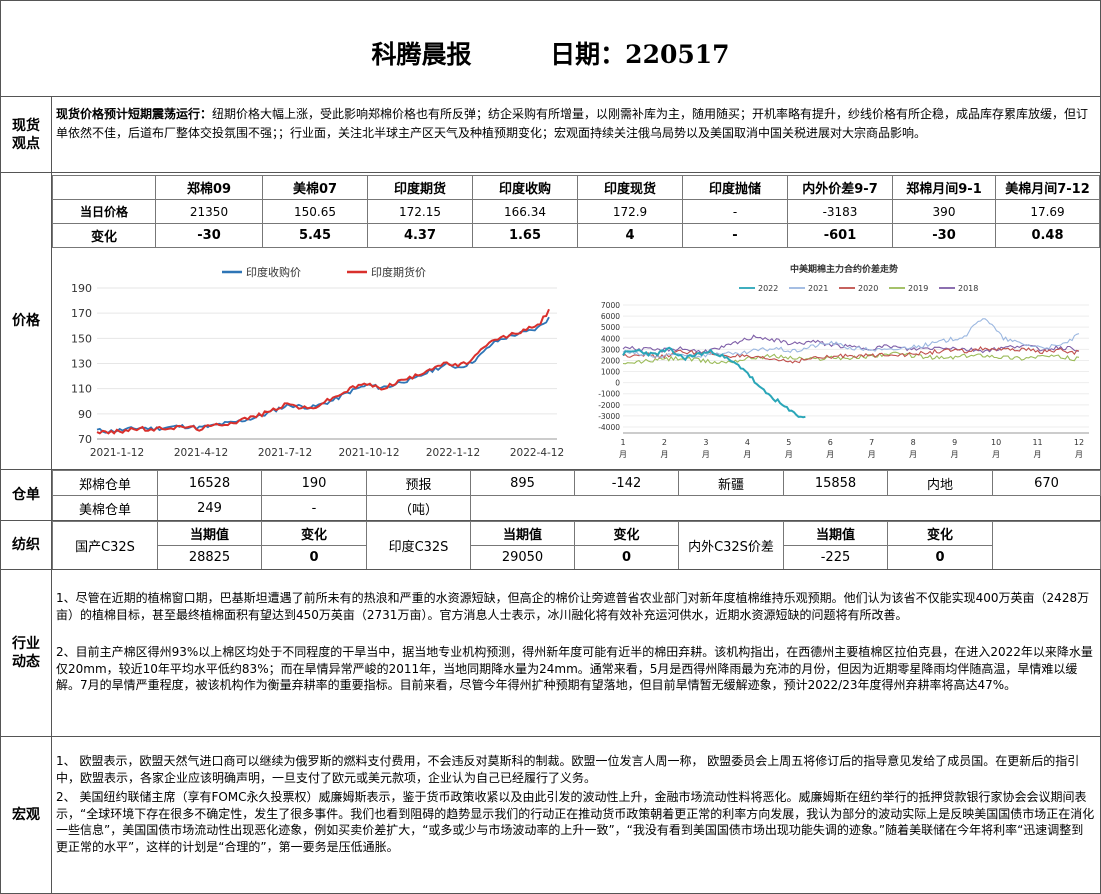  I want to click on warehouse-cell: 美棉仓单, so click(105, 508).